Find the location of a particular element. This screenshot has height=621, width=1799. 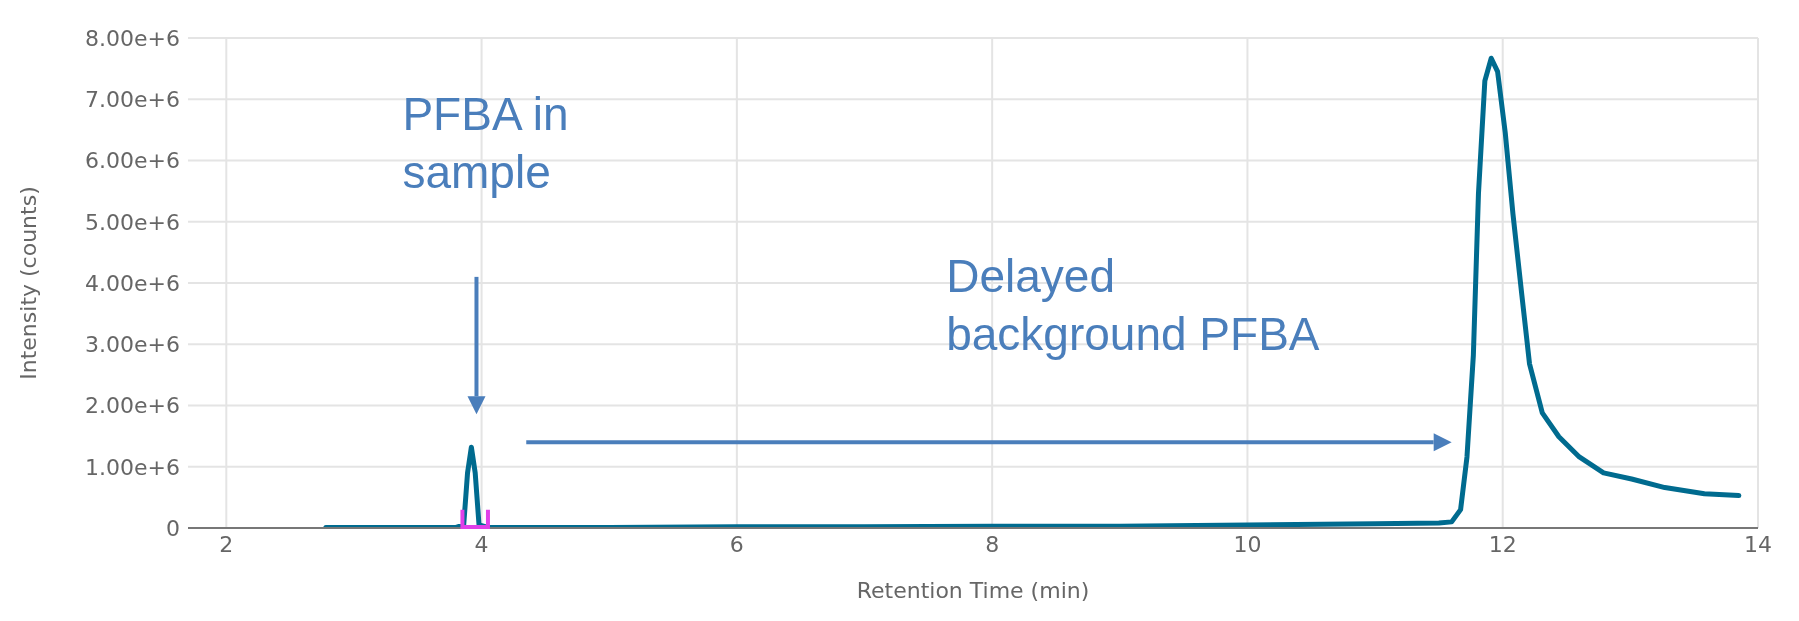

x-axis-title: Retention Time (min) is located at coordinates (973, 590).